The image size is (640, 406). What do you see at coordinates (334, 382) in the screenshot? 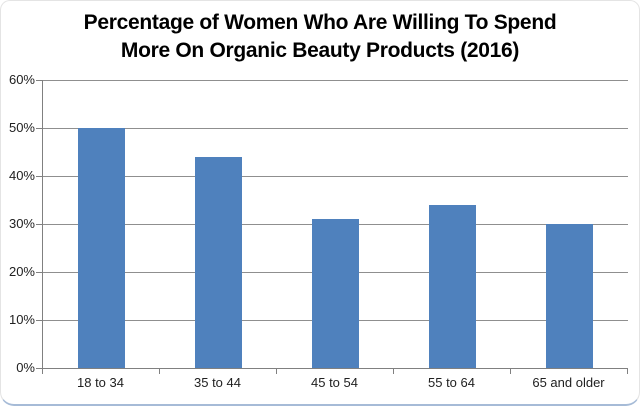
I see `x-axis-category-label: 45 to 54` at bounding box center [334, 382].